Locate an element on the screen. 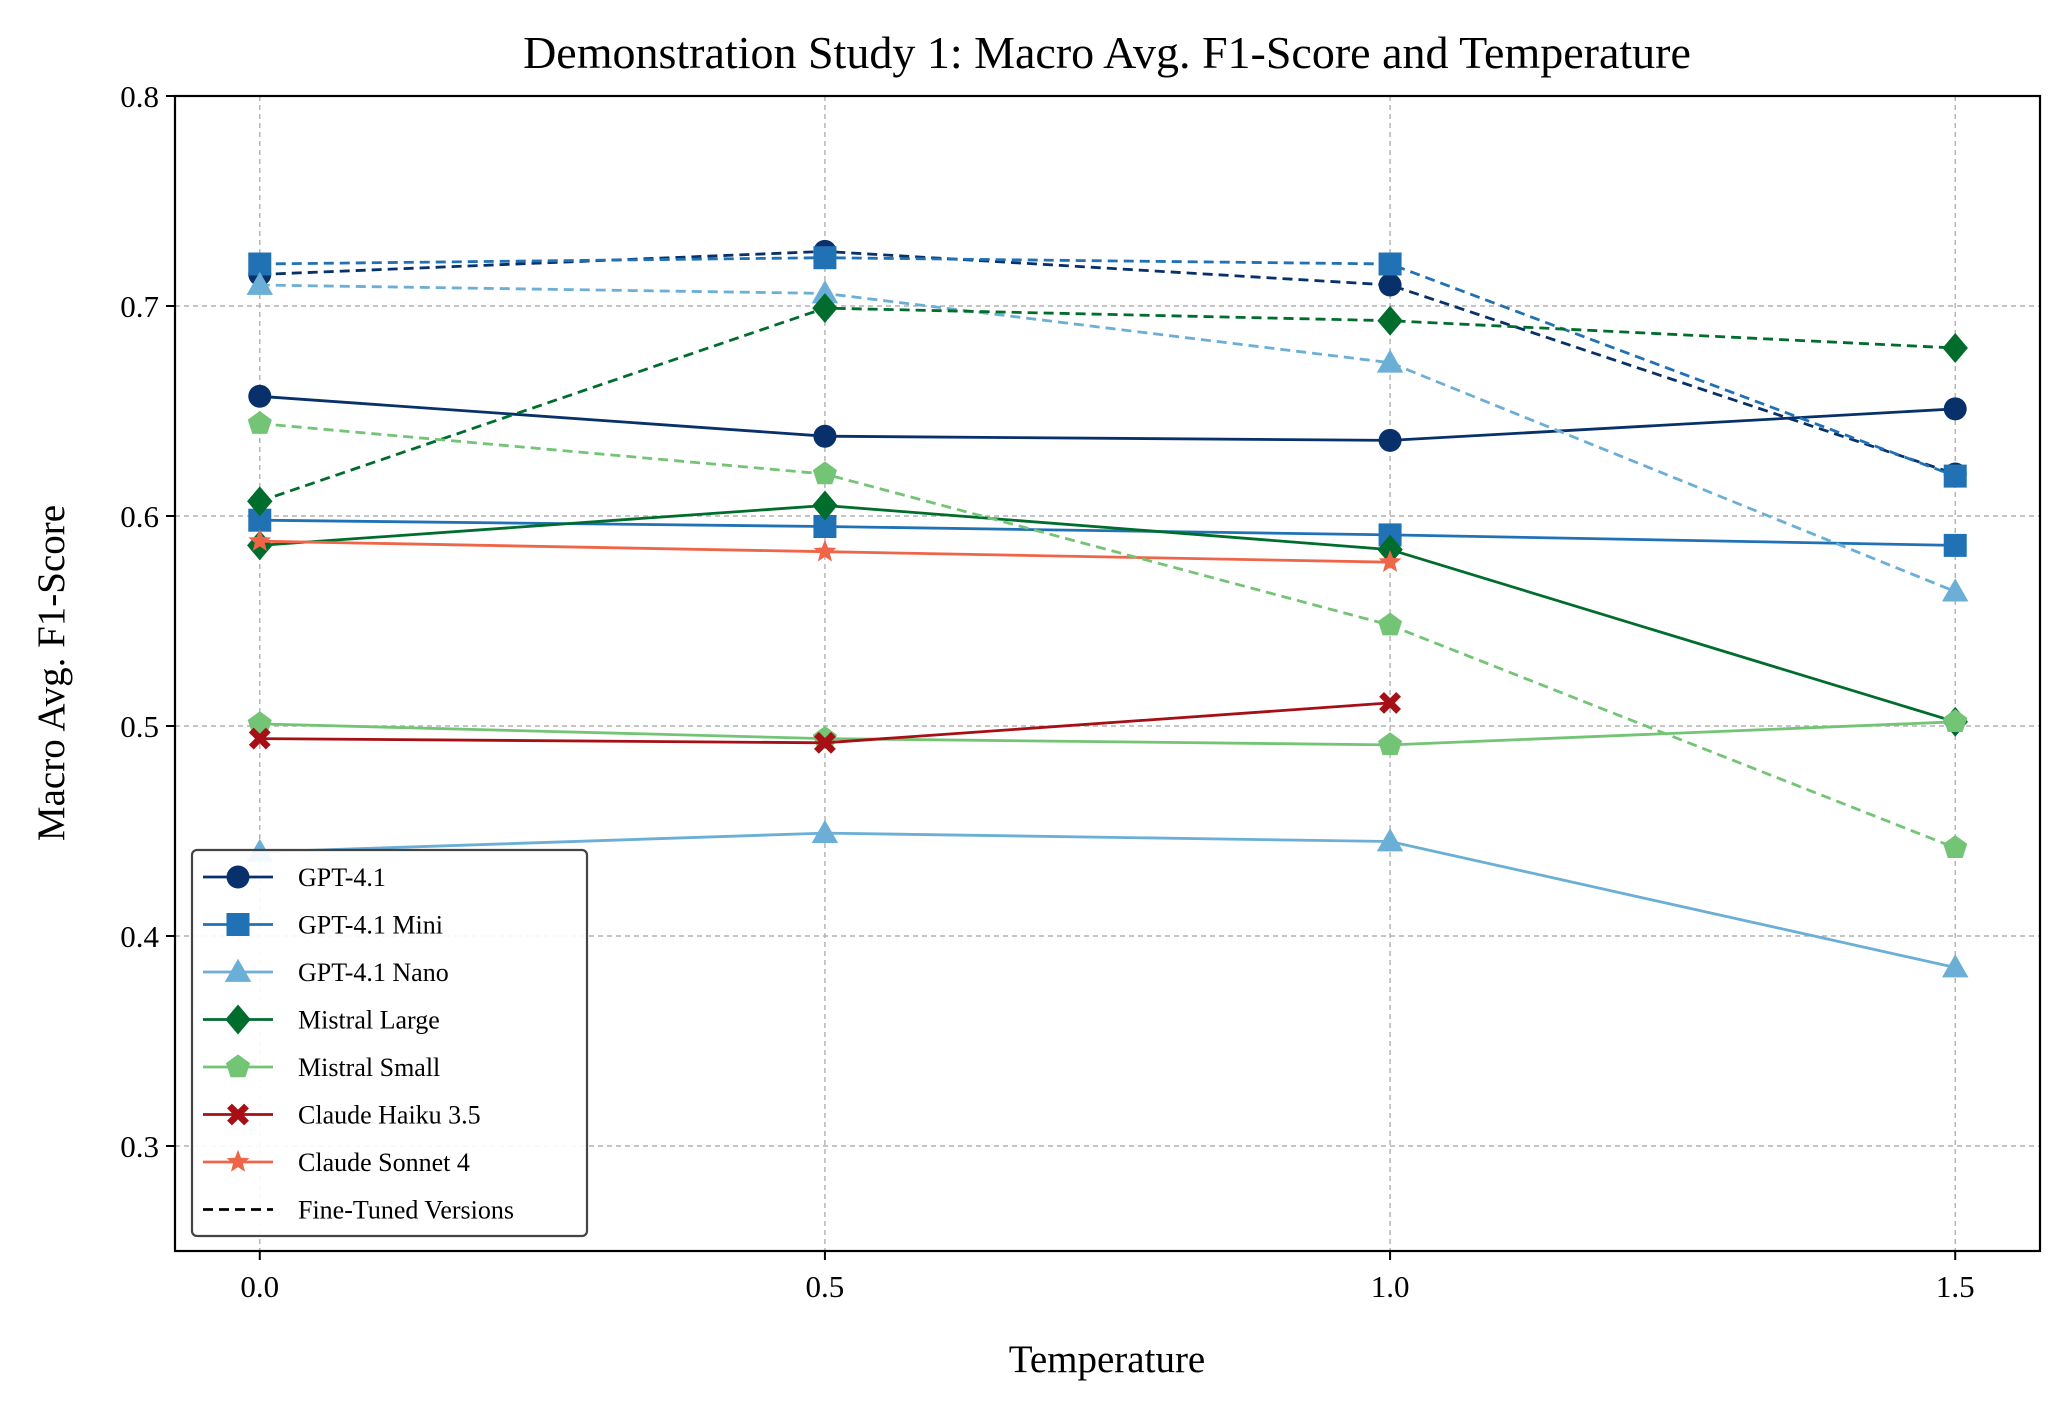  legend-label: GPT-4.1 Nano is located at coordinates (373, 972).